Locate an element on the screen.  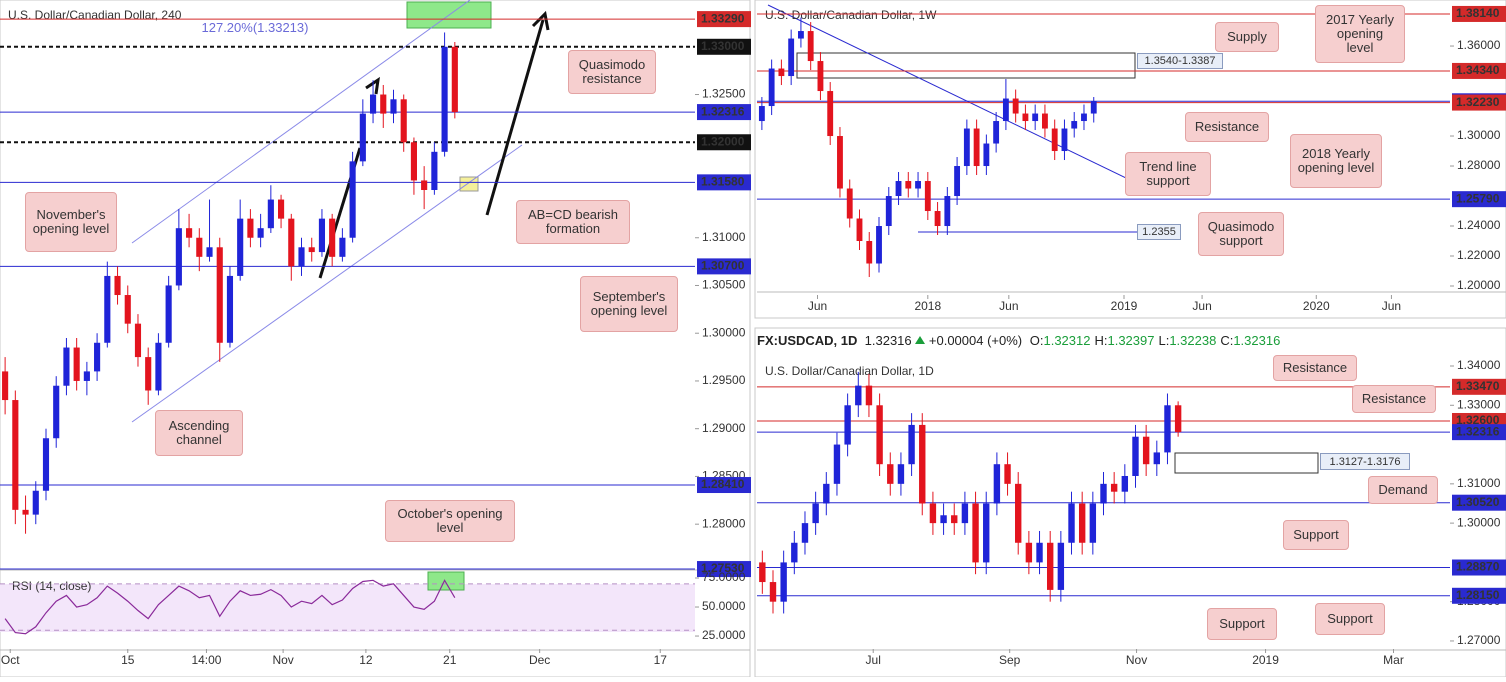
supply-zone is located at coordinates (966, 65).